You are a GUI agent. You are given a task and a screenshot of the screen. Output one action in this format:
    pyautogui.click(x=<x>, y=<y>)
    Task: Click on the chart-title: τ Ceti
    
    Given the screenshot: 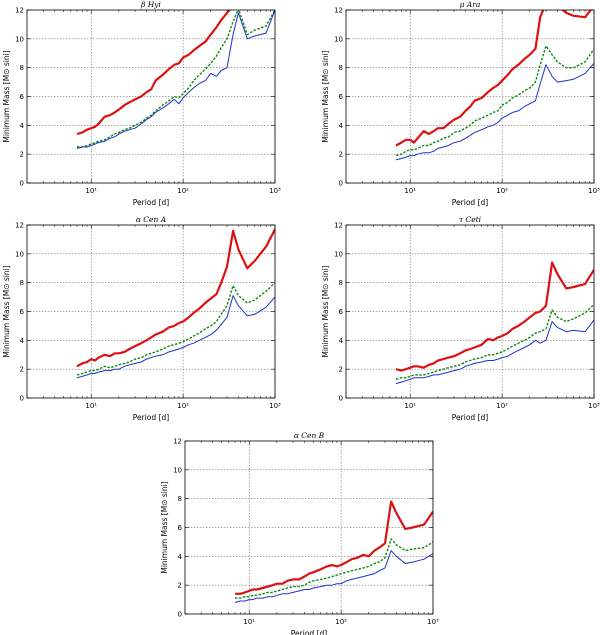 What is the action you would take?
    pyautogui.click(x=470, y=219)
    